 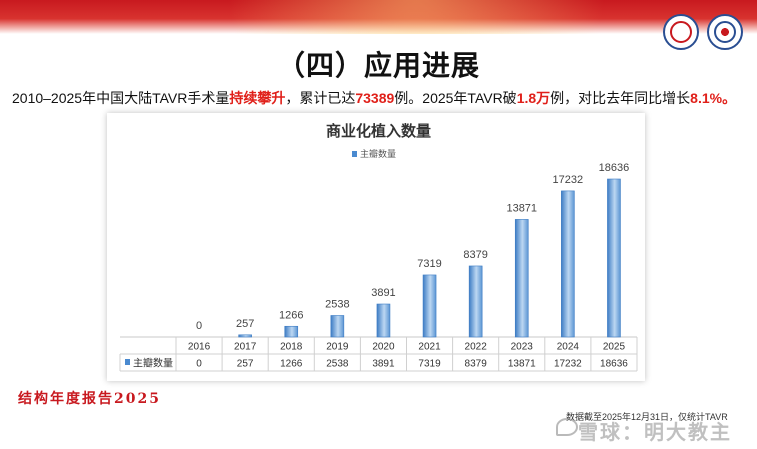 I want to click on value-label-2019: 2538, so click(x=337, y=304).